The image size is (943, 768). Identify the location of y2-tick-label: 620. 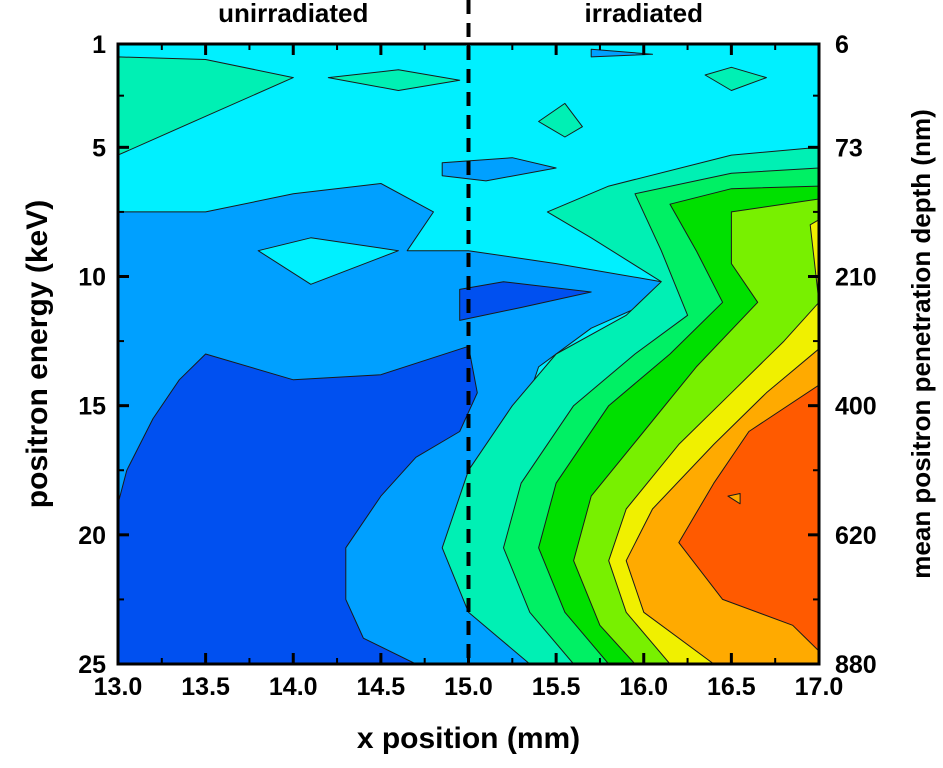
(856, 536).